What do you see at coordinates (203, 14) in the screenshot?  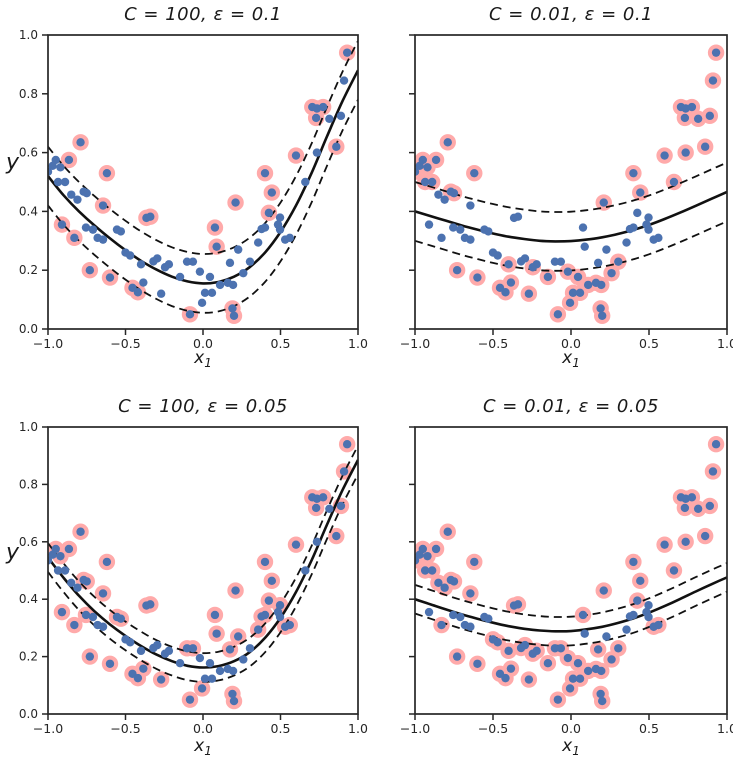 I see `subplot-title-top-left: C = 100, ε = 0.1` at bounding box center [203, 14].